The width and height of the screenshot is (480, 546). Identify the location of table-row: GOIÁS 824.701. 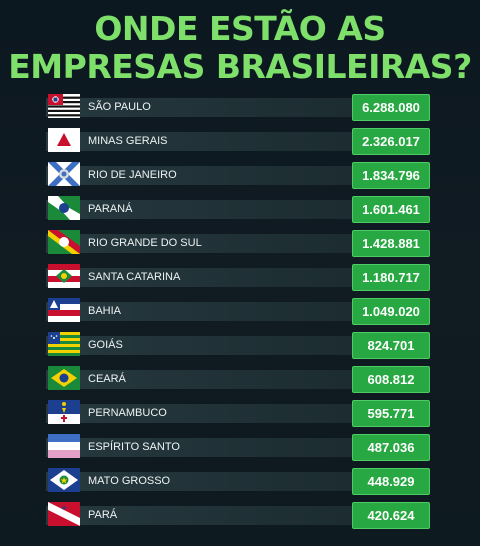
(238, 345).